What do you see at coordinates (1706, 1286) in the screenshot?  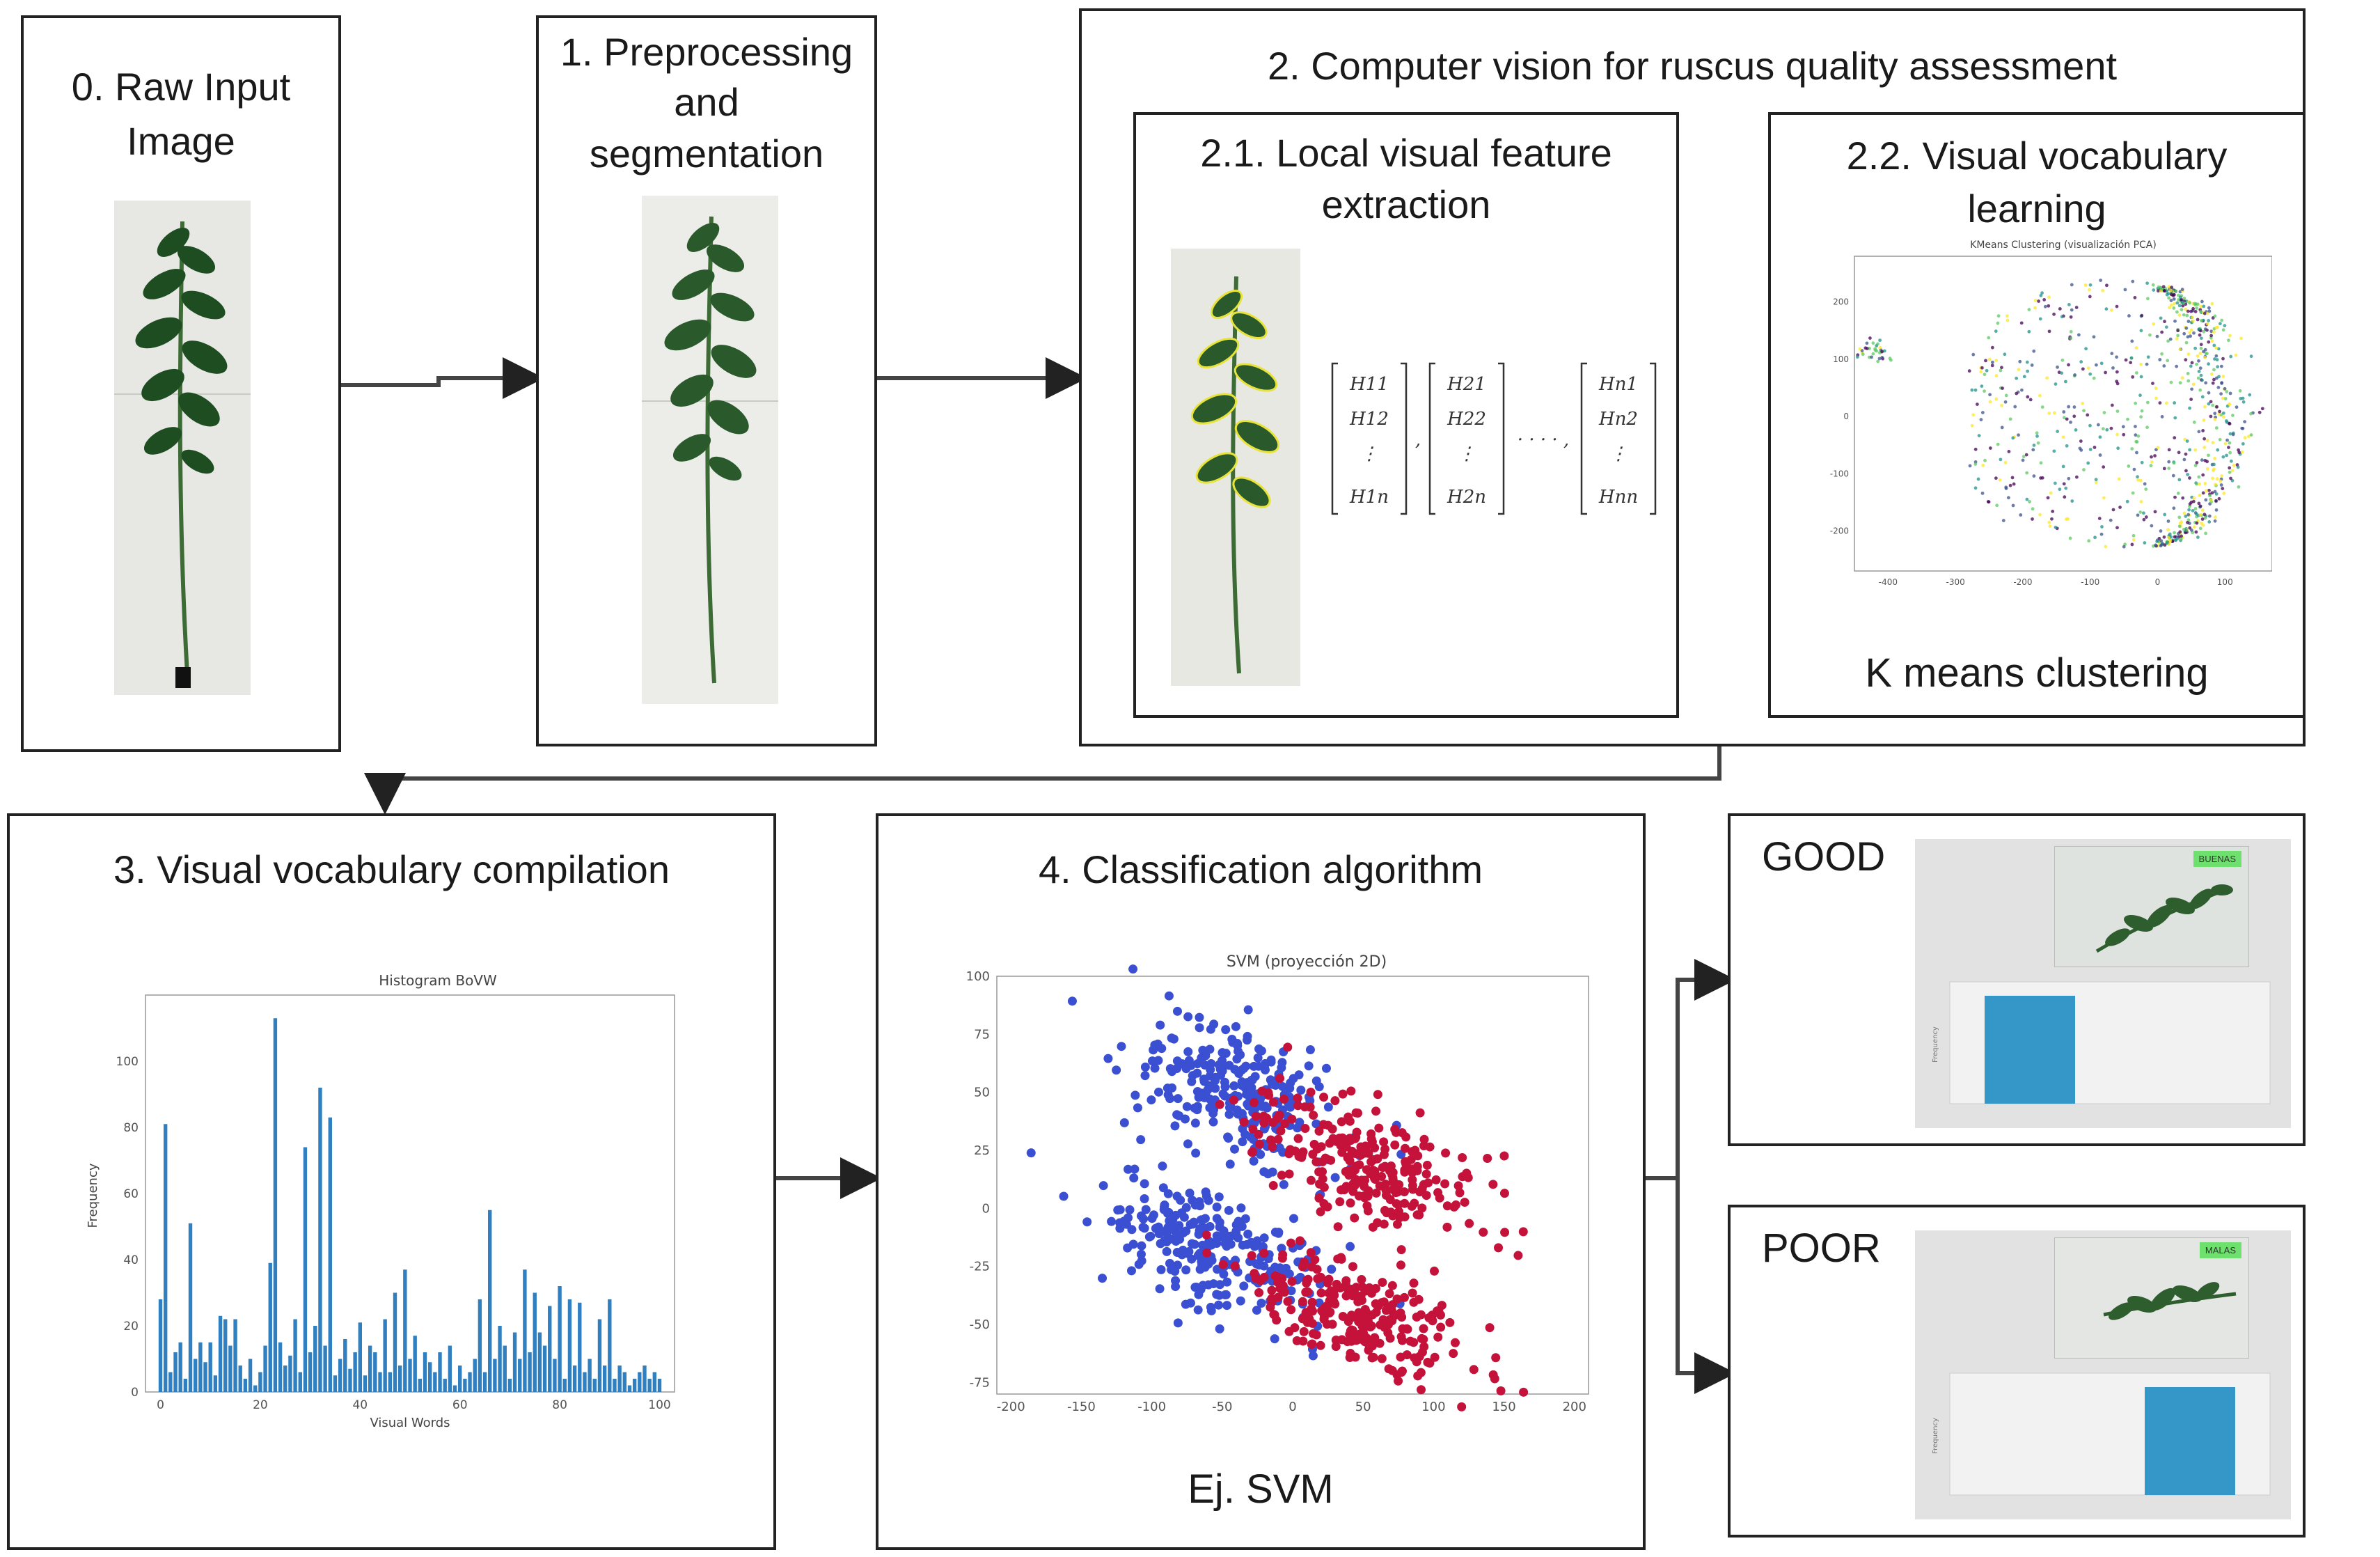 I see `arrow-classify-to-poor` at bounding box center [1706, 1286].